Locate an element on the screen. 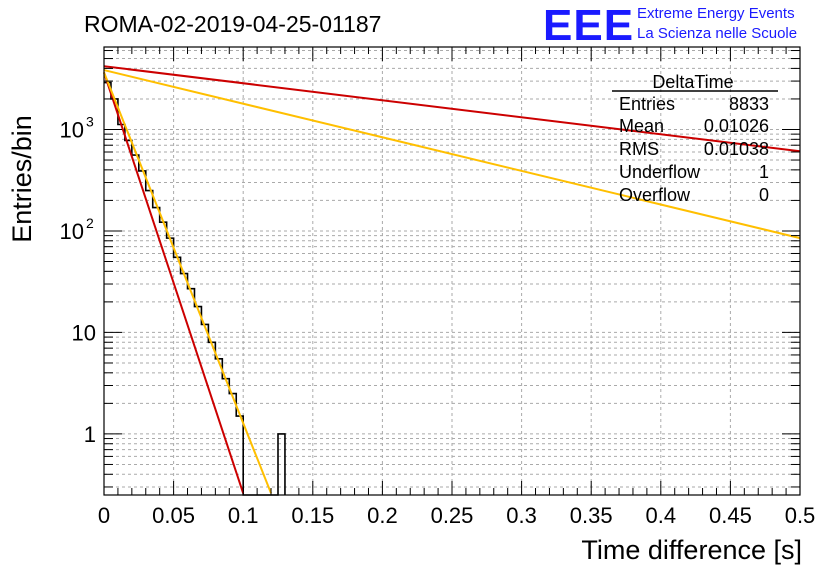  run-title: ROMA-02-2019-04-25-01187 is located at coordinates (232, 24).